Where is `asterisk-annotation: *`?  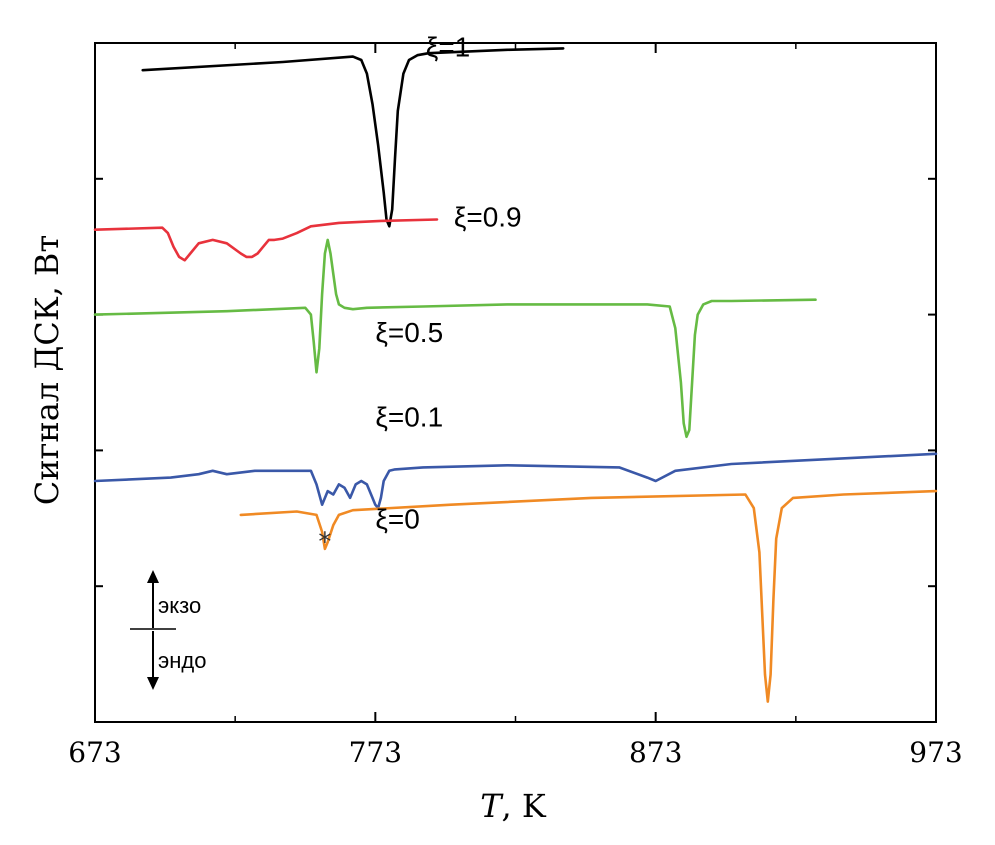 asterisk-annotation: * is located at coordinates (324, 543).